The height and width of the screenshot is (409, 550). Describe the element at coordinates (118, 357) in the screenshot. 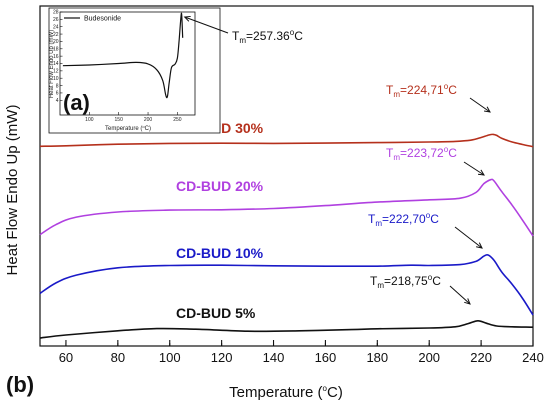

I see `x-tick-label: 80` at that location.